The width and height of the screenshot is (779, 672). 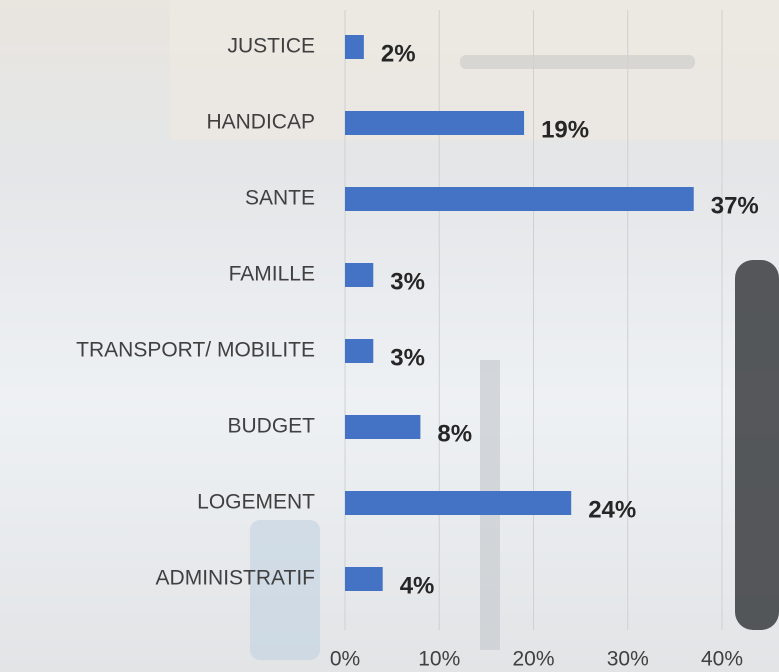 I want to click on value-label: 37%, so click(x=735, y=205).